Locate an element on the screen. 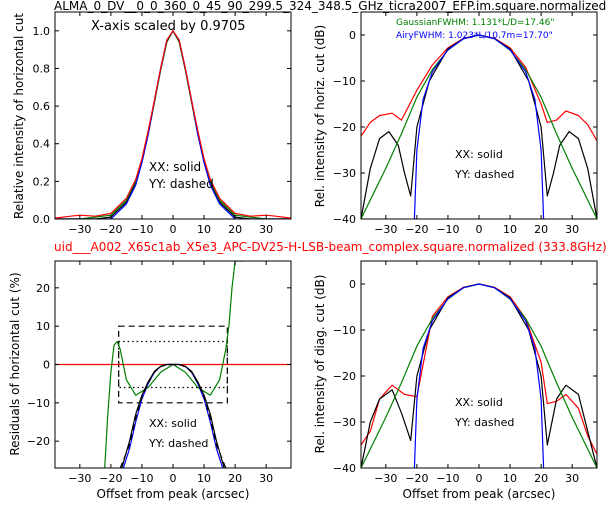  top-left-xtick-label: −30 is located at coordinates (79, 229).